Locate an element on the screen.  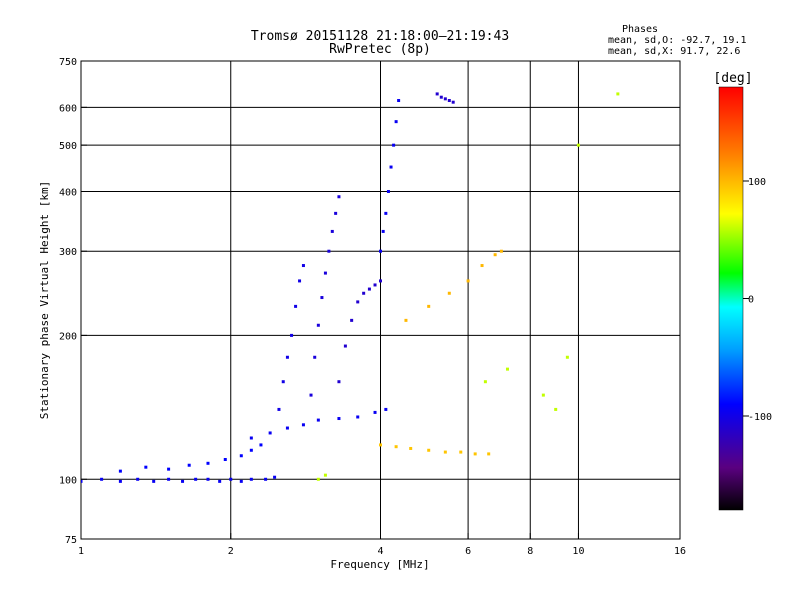
y-tick-label: 500 is located at coordinates (68, 146).